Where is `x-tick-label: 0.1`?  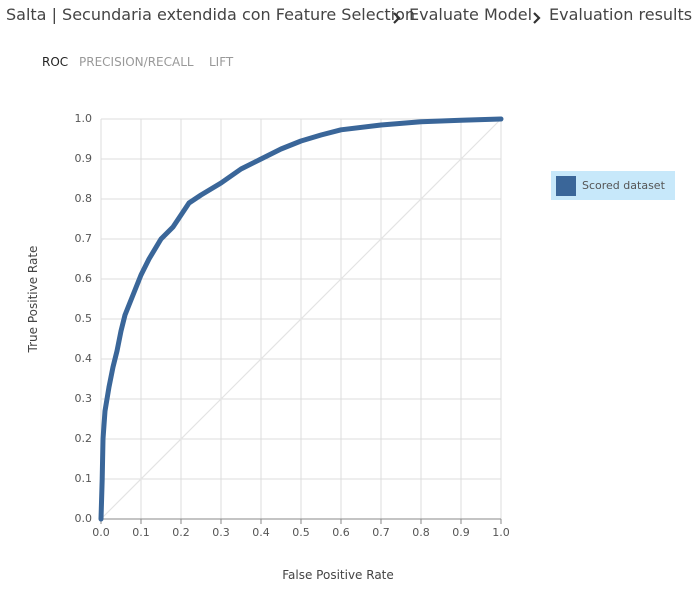
x-tick-label: 0.1 is located at coordinates (141, 532).